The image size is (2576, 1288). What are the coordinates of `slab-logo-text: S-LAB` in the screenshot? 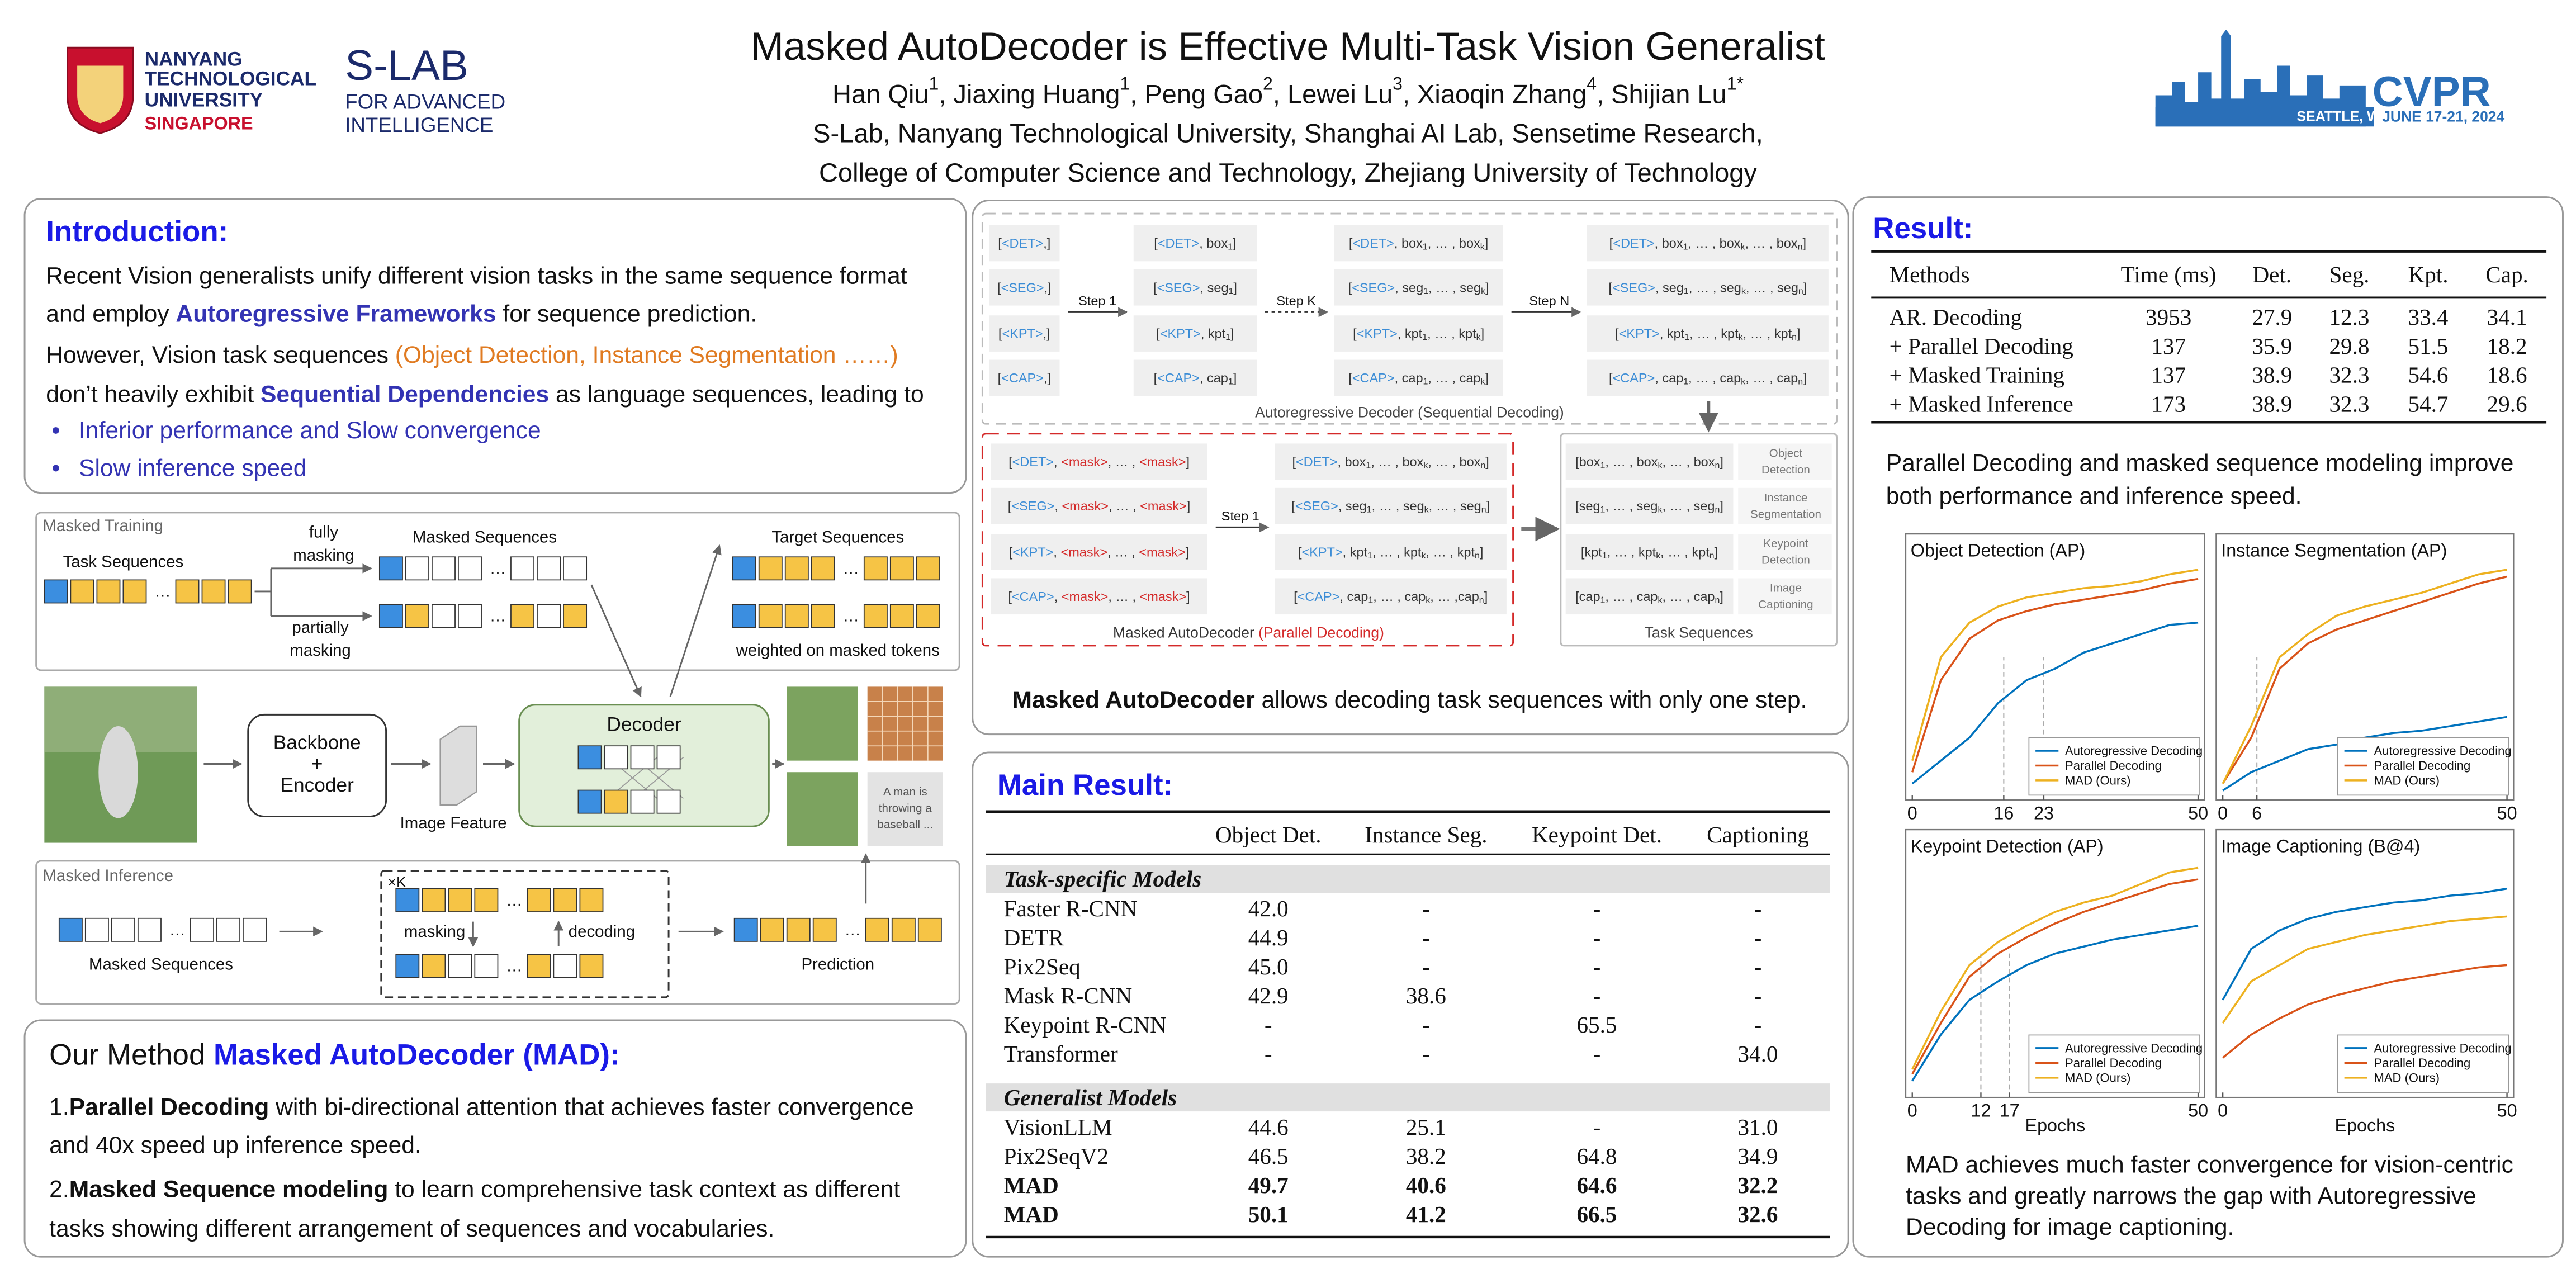 It's located at (406, 65).